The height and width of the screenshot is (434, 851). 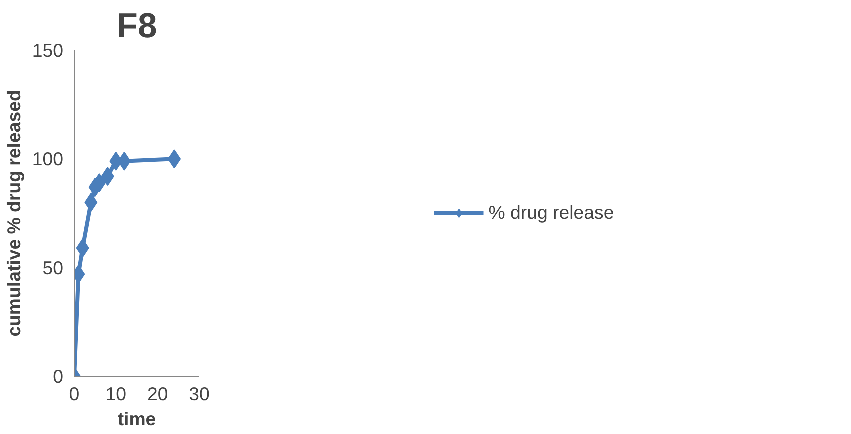 What do you see at coordinates (137, 419) in the screenshot?
I see `x-axis-title: time` at bounding box center [137, 419].